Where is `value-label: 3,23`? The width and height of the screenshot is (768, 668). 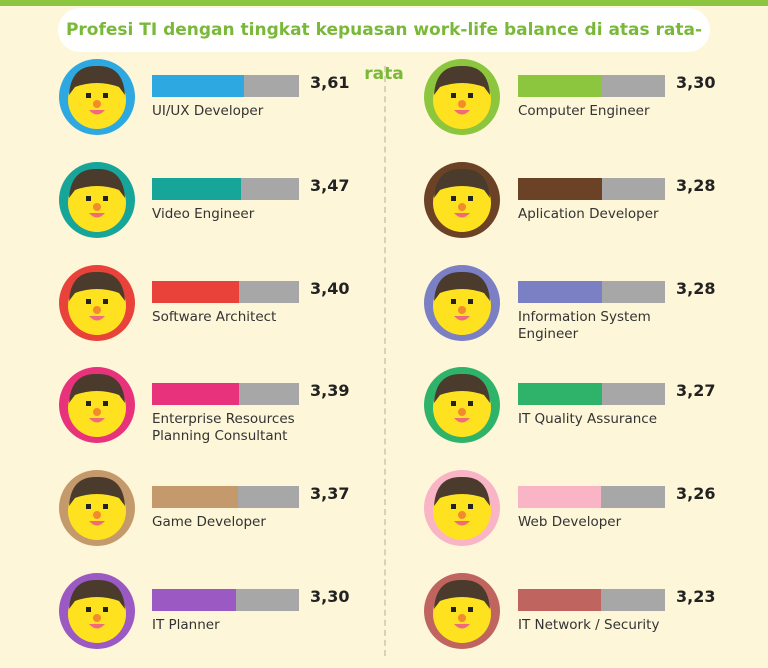
value-label: 3,23 is located at coordinates (696, 596).